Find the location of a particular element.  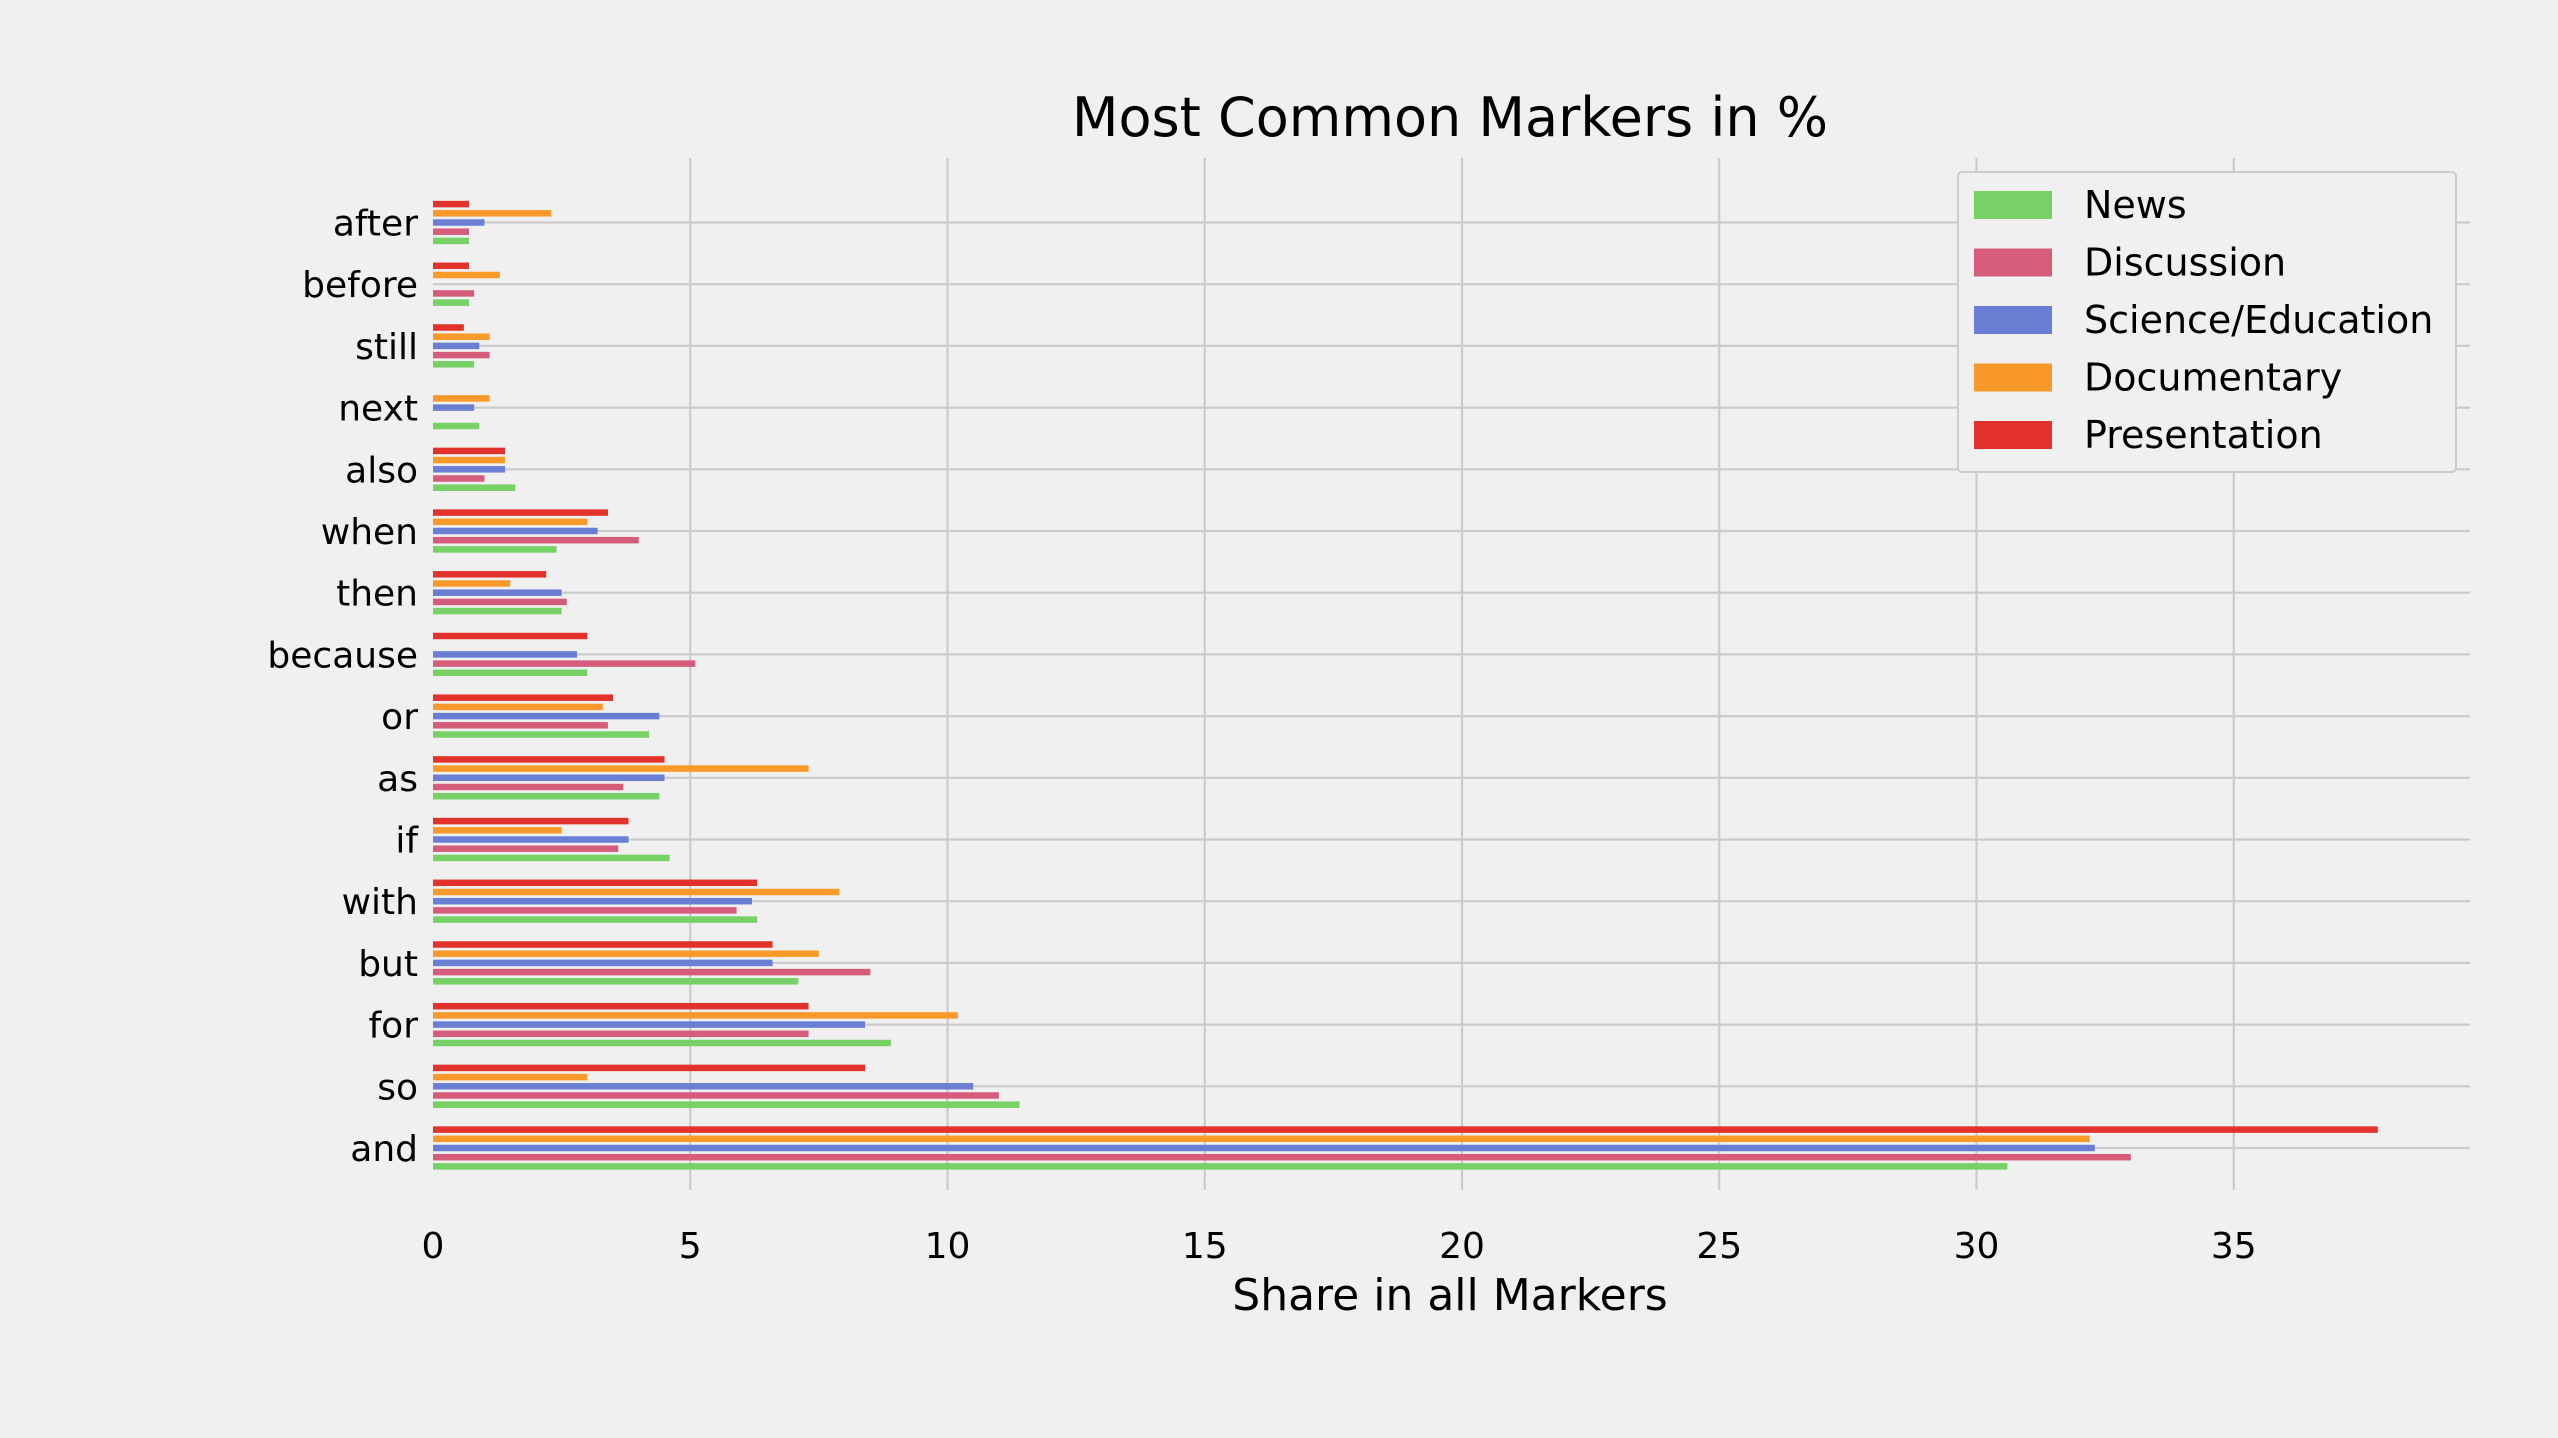

x-tick-label: 15 is located at coordinates (1205, 1246).